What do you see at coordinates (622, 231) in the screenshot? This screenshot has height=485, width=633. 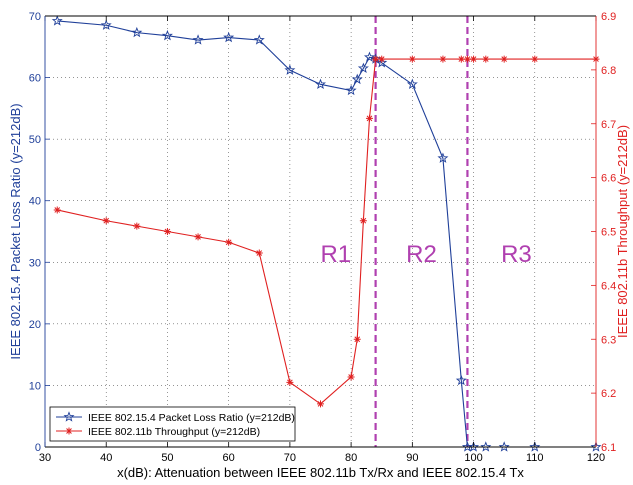 I see `y2-axis-label: IEEE 802.11b Throughput (y=212dB)` at bounding box center [622, 231].